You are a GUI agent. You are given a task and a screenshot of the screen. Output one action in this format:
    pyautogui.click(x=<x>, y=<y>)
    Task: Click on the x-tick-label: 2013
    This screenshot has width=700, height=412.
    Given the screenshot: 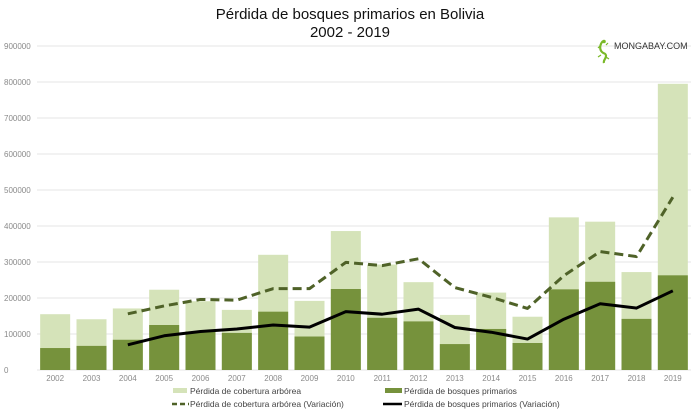 What is the action you would take?
    pyautogui.click(x=455, y=378)
    